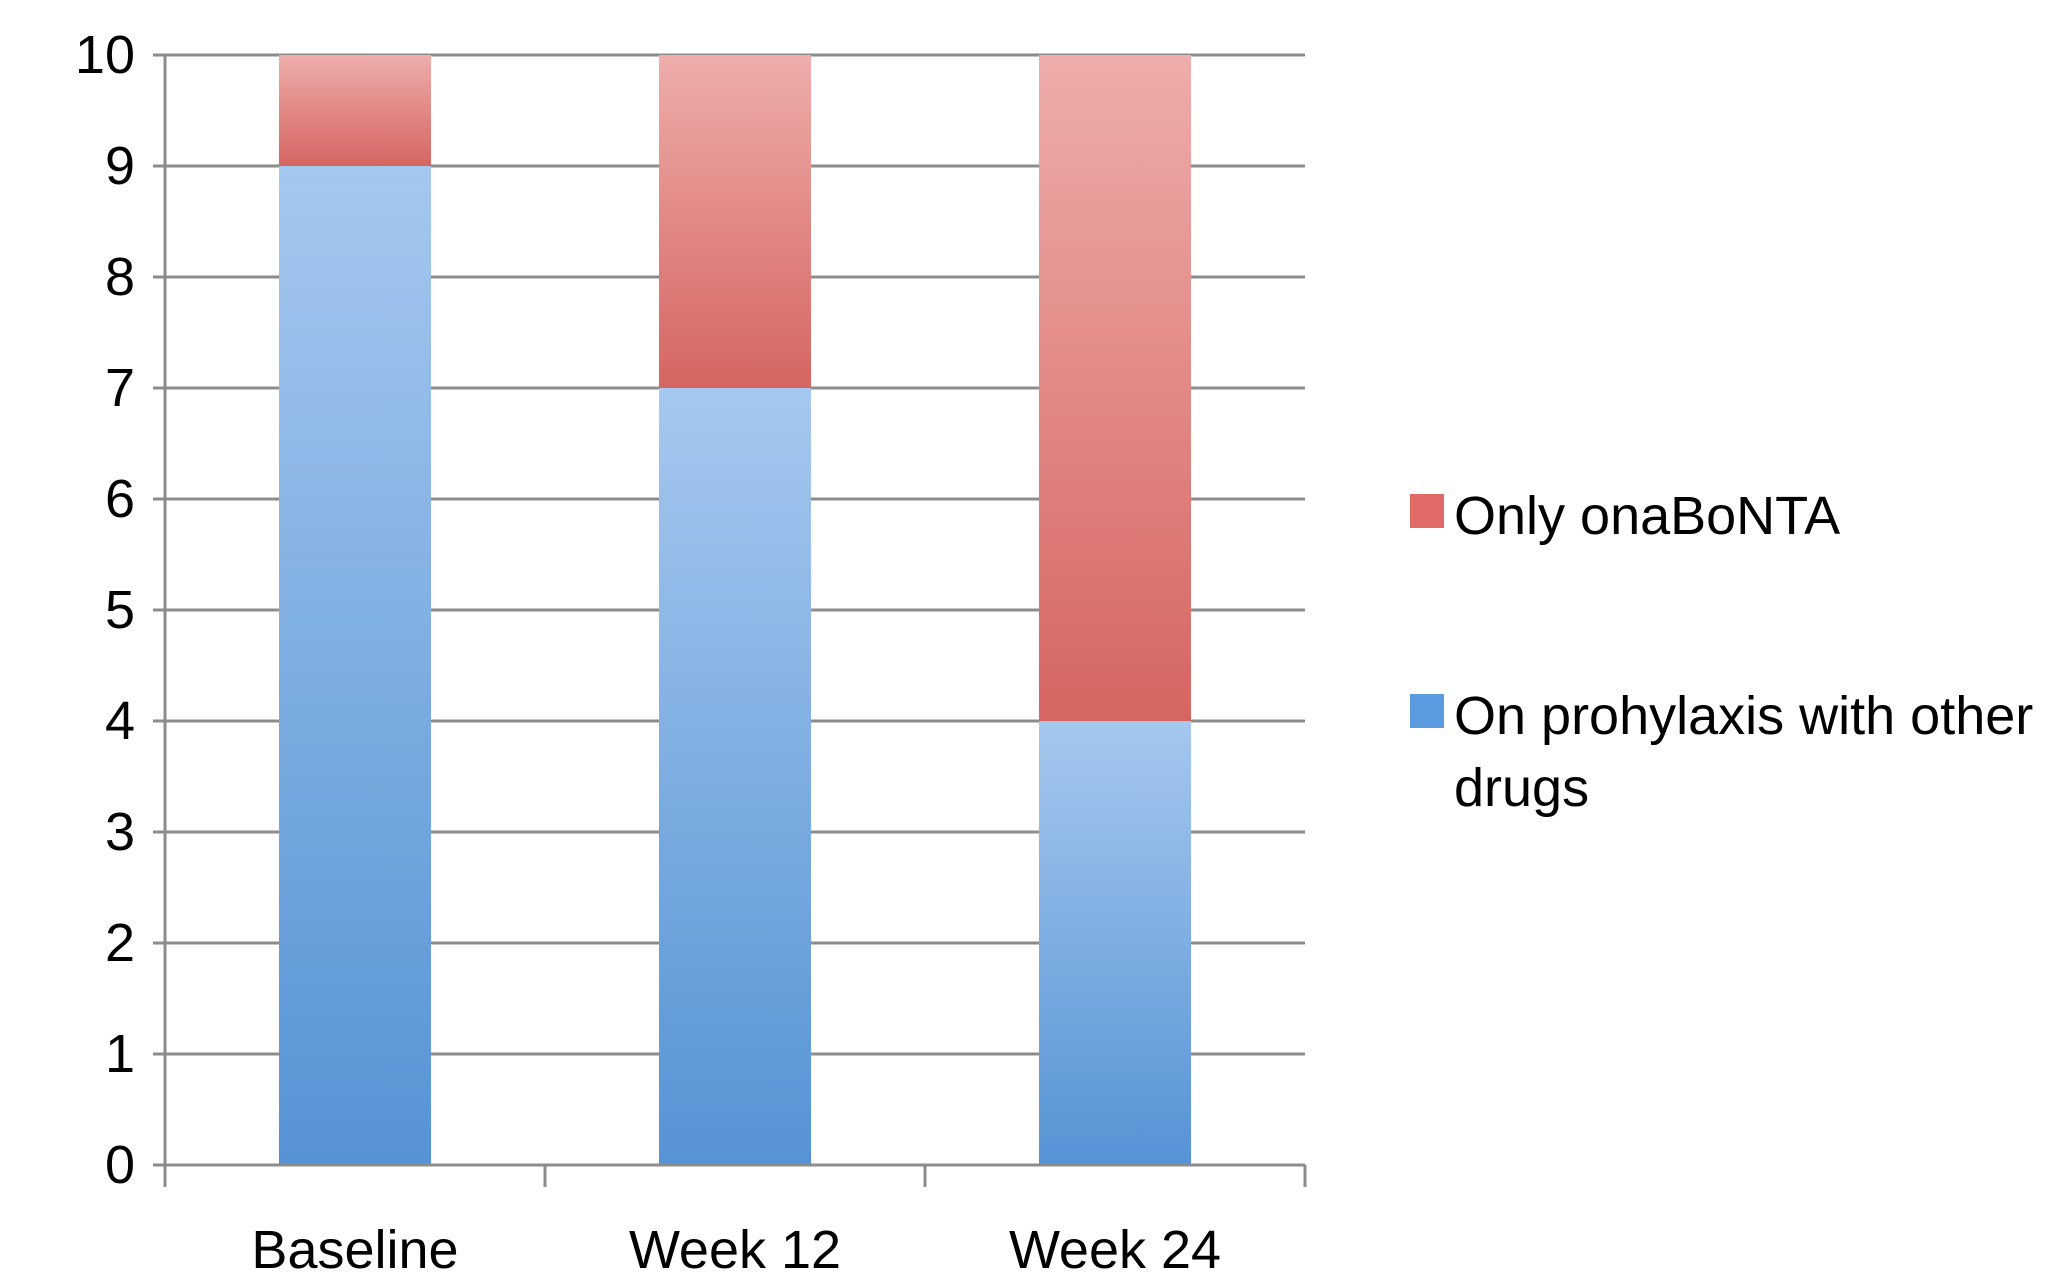 The width and height of the screenshot is (2060, 1272). I want to click on y-tick-label-7: 7, so click(120, 388).